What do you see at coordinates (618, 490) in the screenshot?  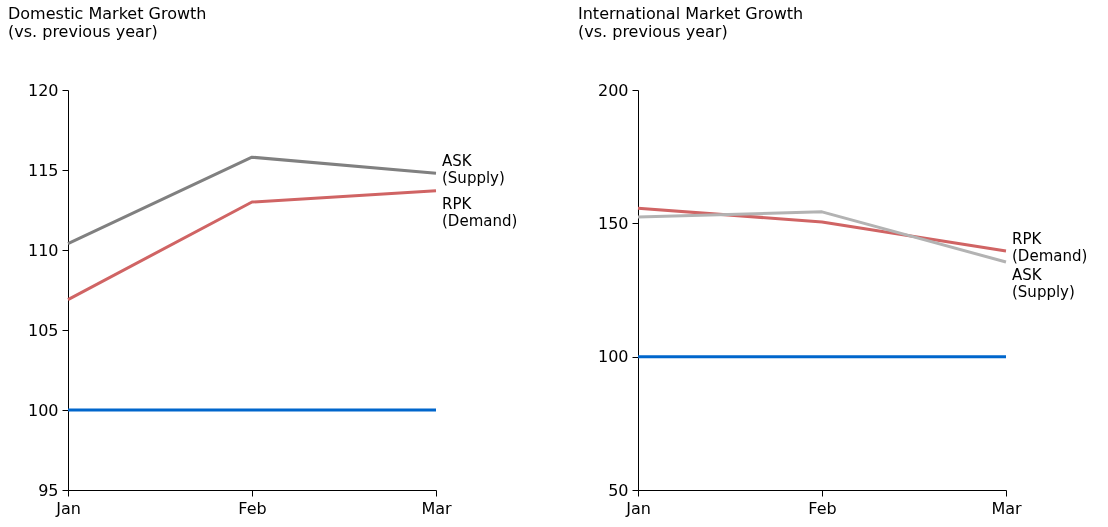 I see `y-tick-label: 50` at bounding box center [618, 490].